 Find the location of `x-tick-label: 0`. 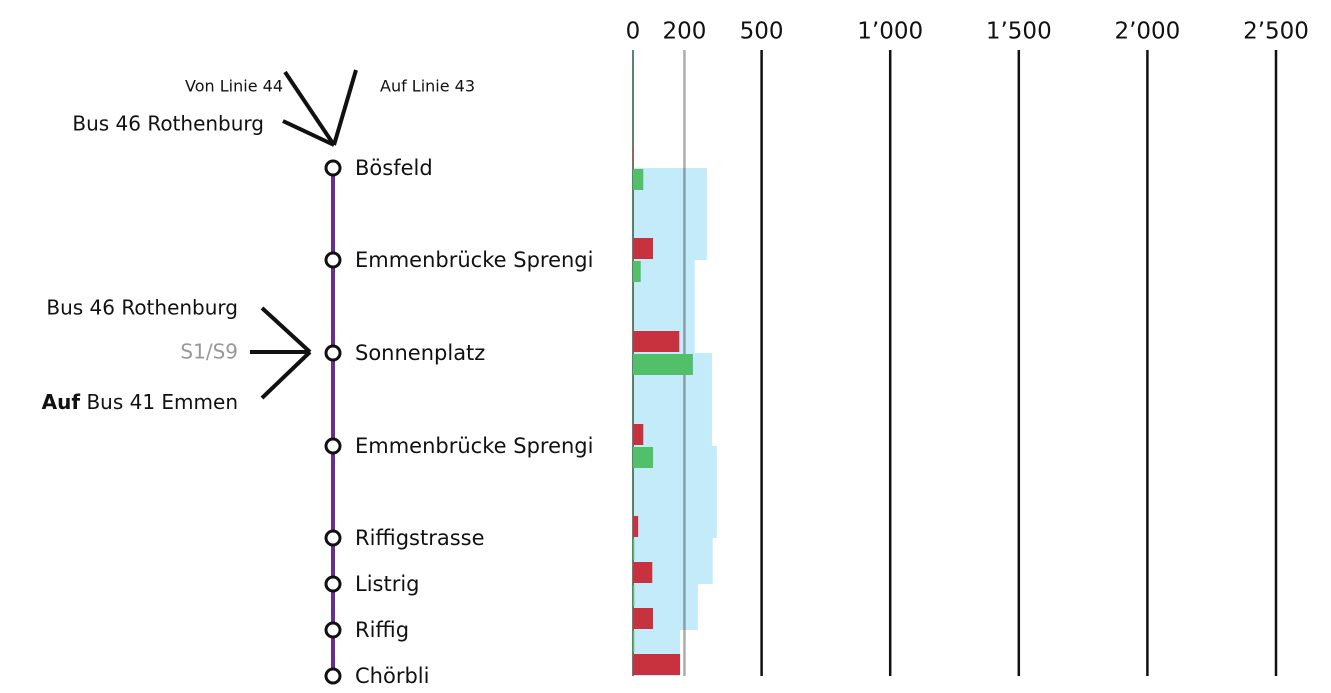

x-tick-label: 0 is located at coordinates (633, 32).